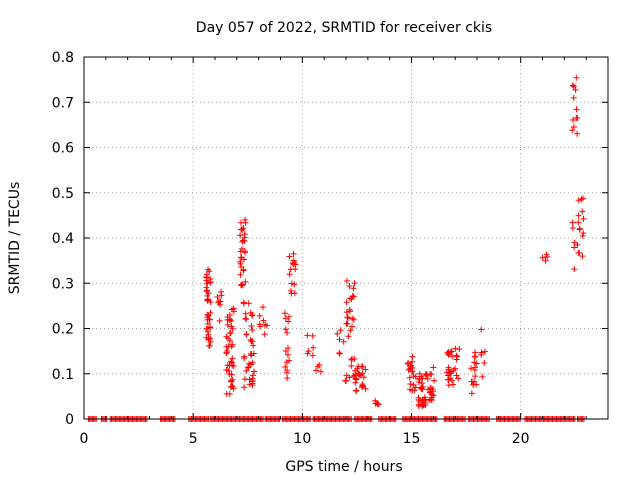 The image size is (640, 480). What do you see at coordinates (63, 58) in the screenshot?
I see `y-tick-label: 0.8` at bounding box center [63, 58].